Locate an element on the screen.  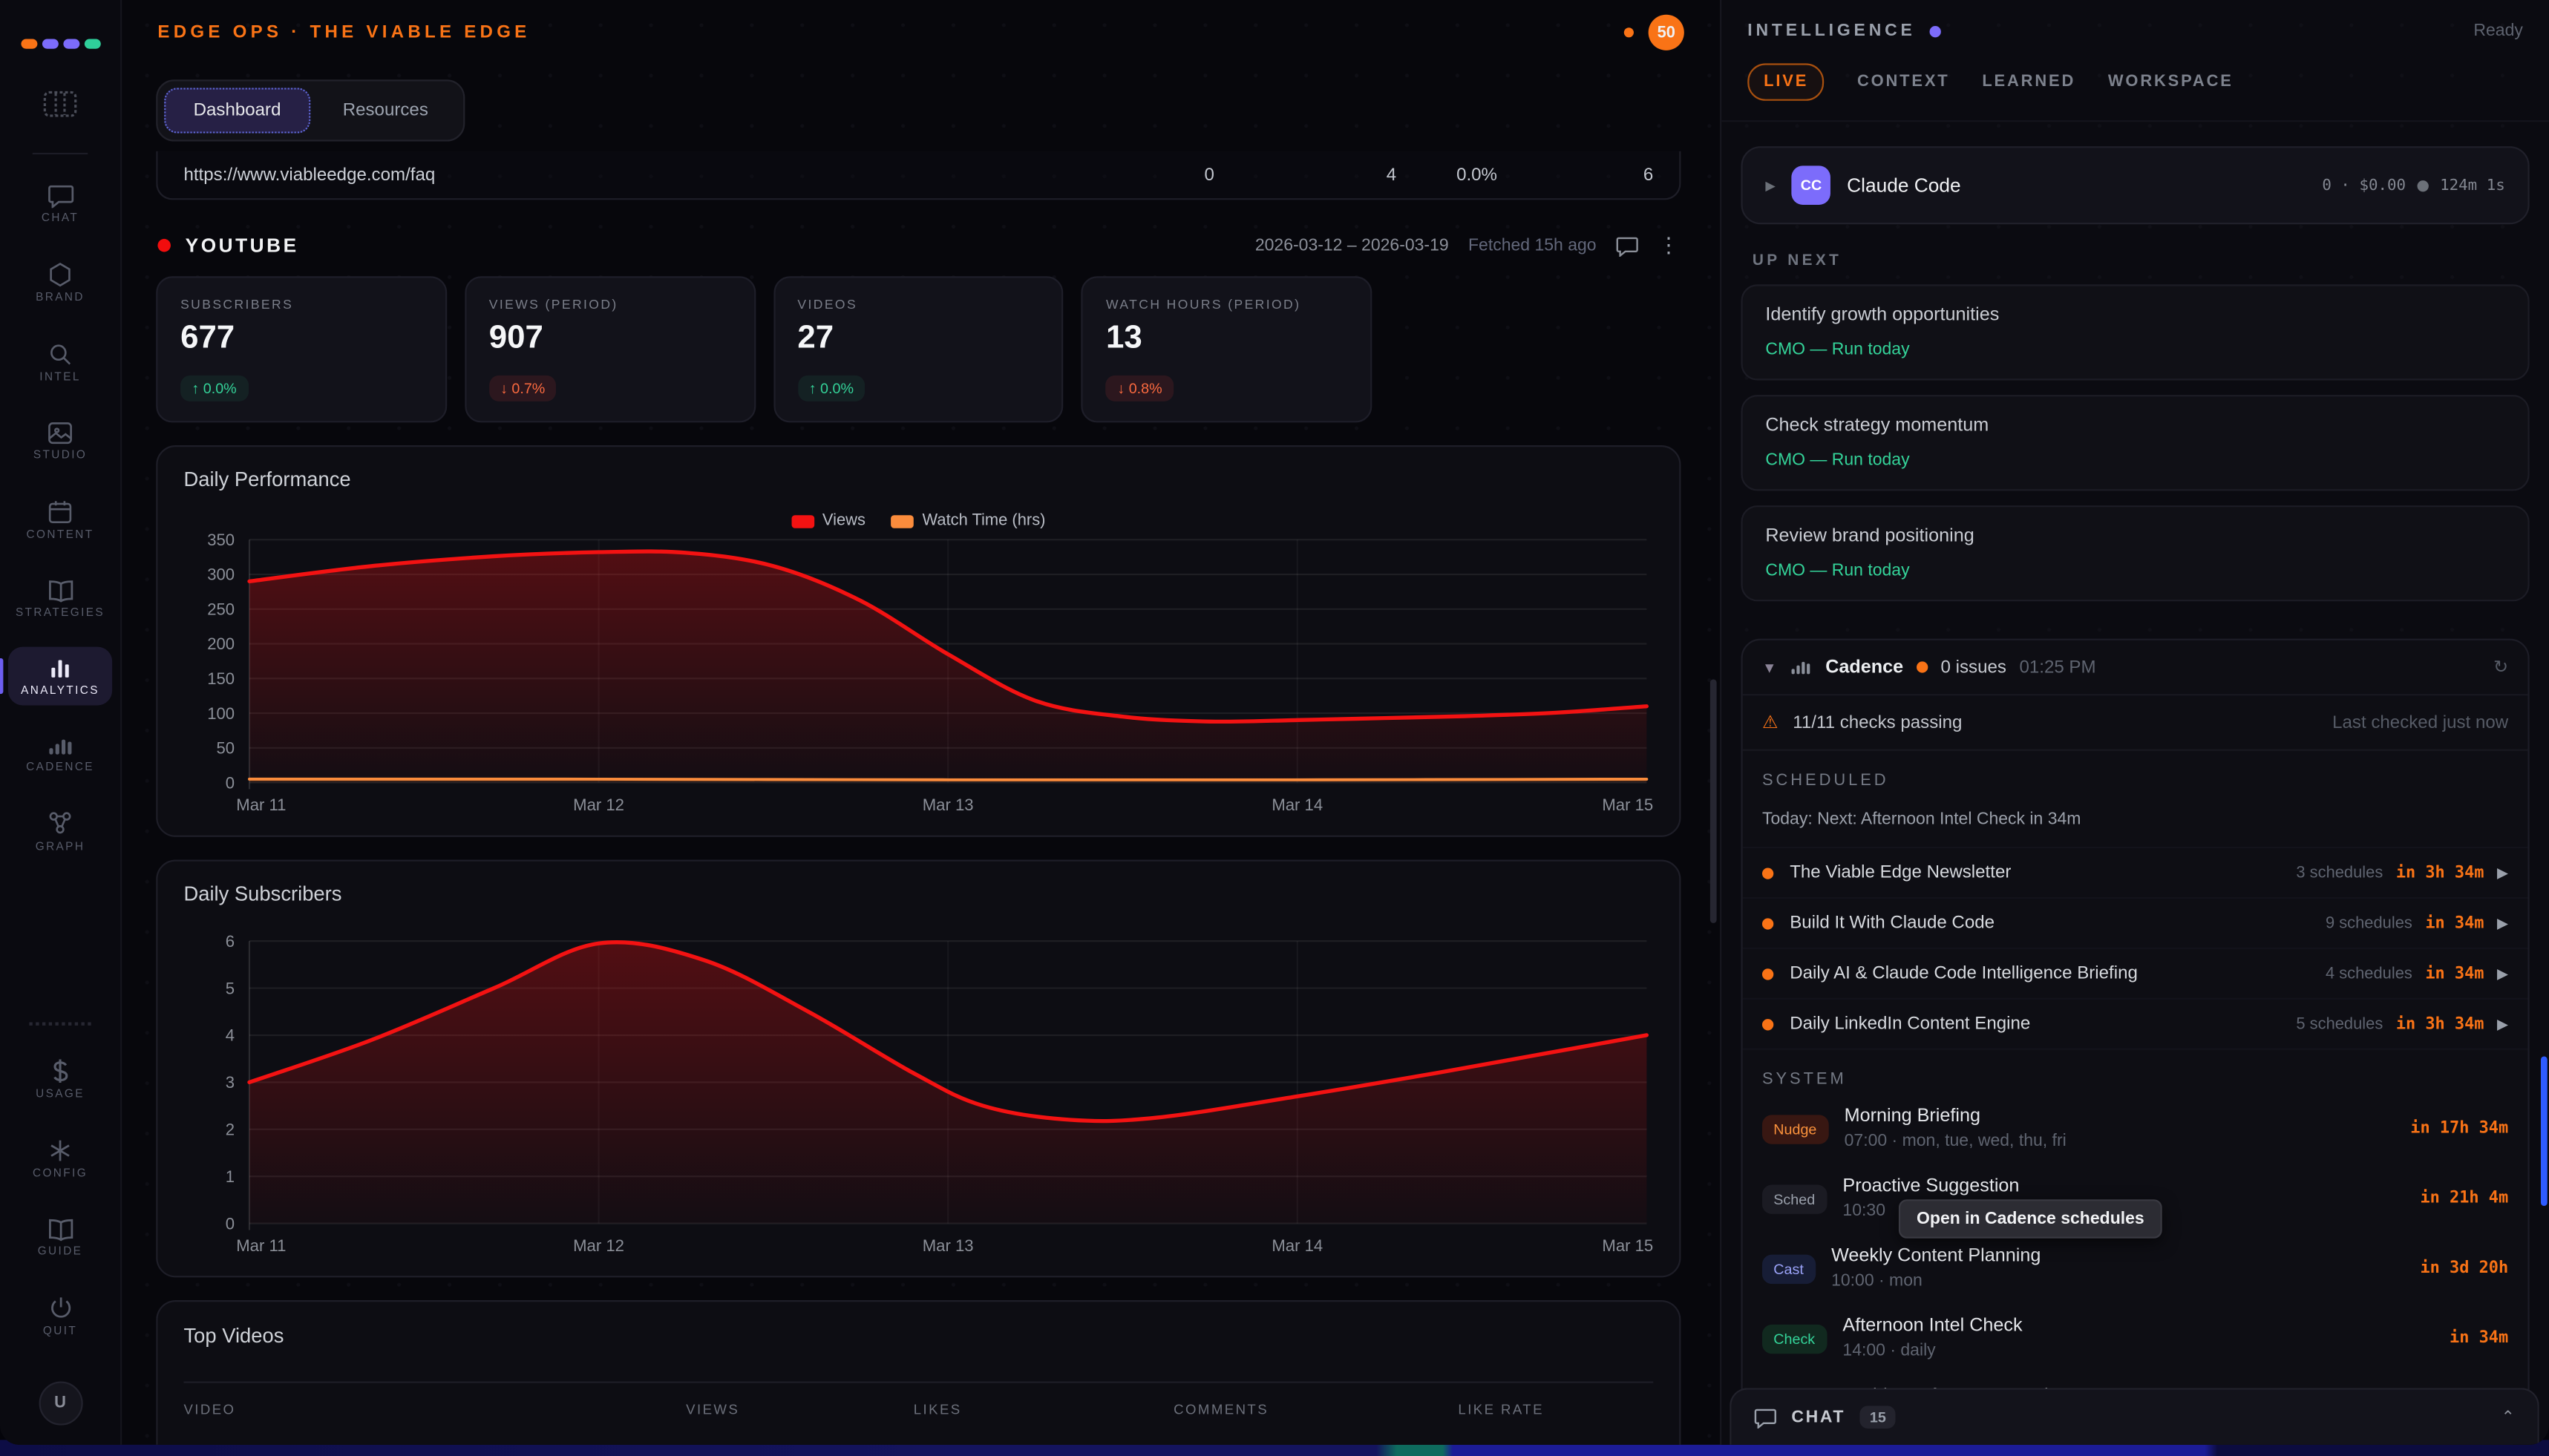
system-meta: 10:00 · mon is located at coordinates (1877, 1281).